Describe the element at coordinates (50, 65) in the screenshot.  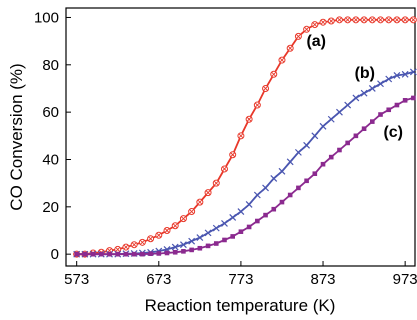
I see `y-tick-label: 80` at that location.